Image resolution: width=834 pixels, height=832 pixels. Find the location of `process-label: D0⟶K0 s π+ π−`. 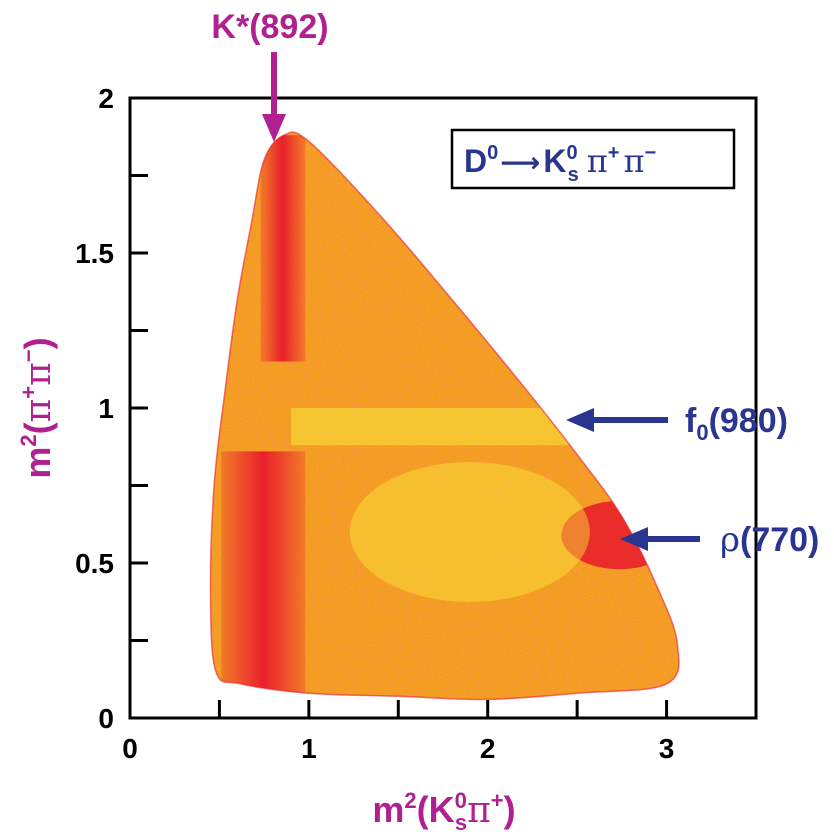

process-label: D0⟶K0 s π+ π− is located at coordinates (560, 164).